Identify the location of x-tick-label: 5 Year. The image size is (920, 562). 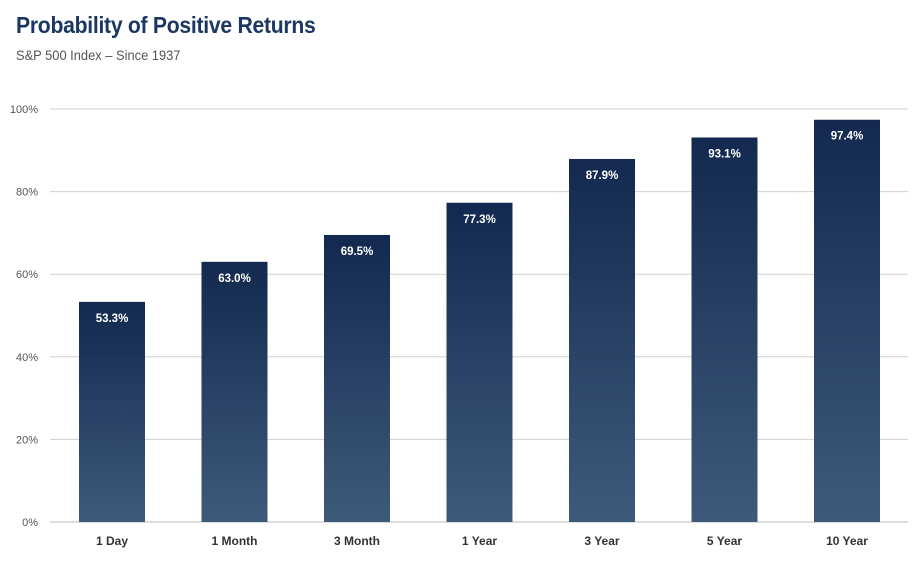
(724, 541).